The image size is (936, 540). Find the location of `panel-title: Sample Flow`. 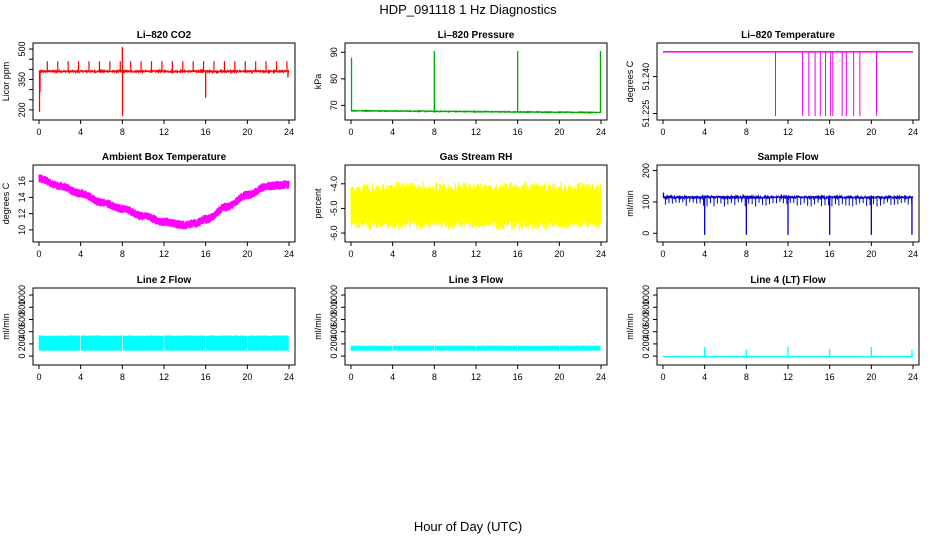

panel-title: Sample Flow is located at coordinates (787, 157).